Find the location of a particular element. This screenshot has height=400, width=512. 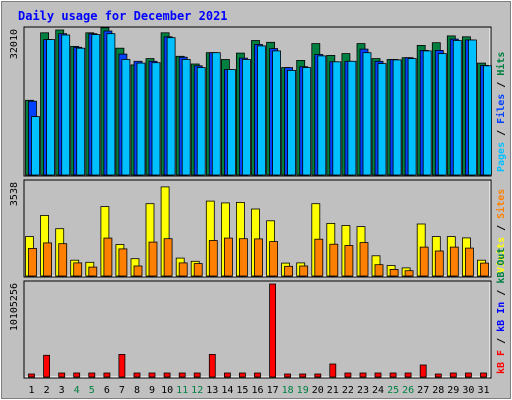

legend-entry-kb-out: kB Out is located at coordinates (501, 266).